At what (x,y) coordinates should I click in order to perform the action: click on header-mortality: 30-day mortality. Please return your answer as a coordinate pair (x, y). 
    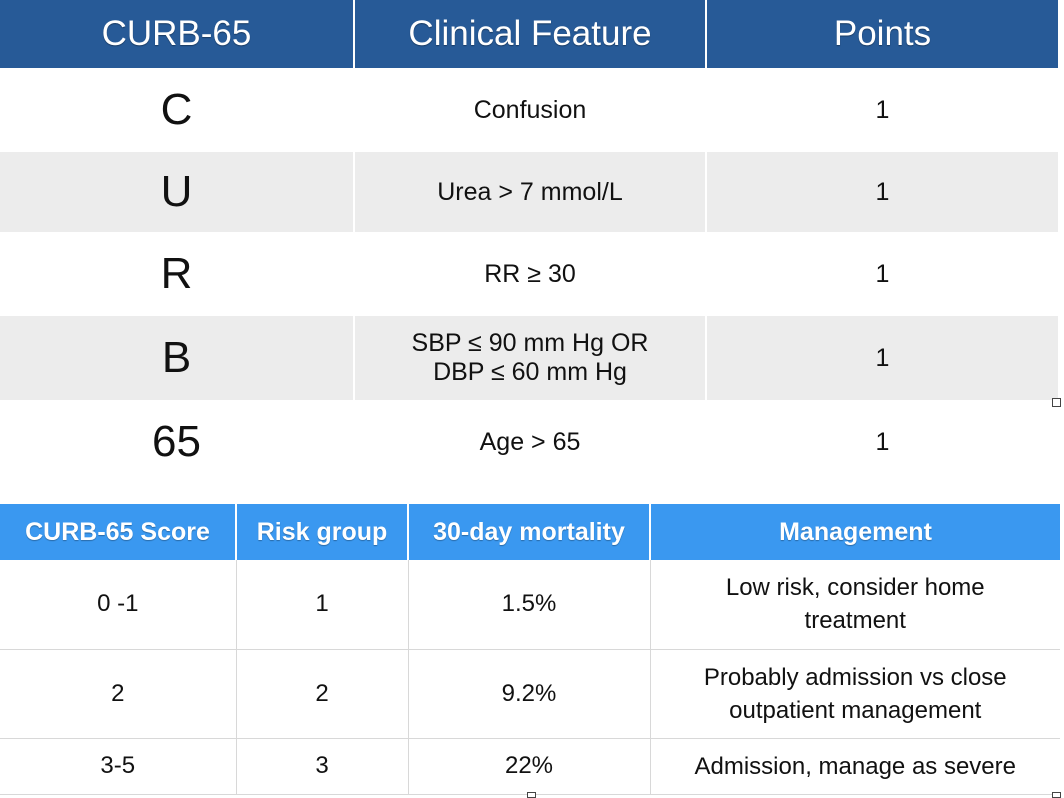
    Looking at the image, I should click on (529, 532).